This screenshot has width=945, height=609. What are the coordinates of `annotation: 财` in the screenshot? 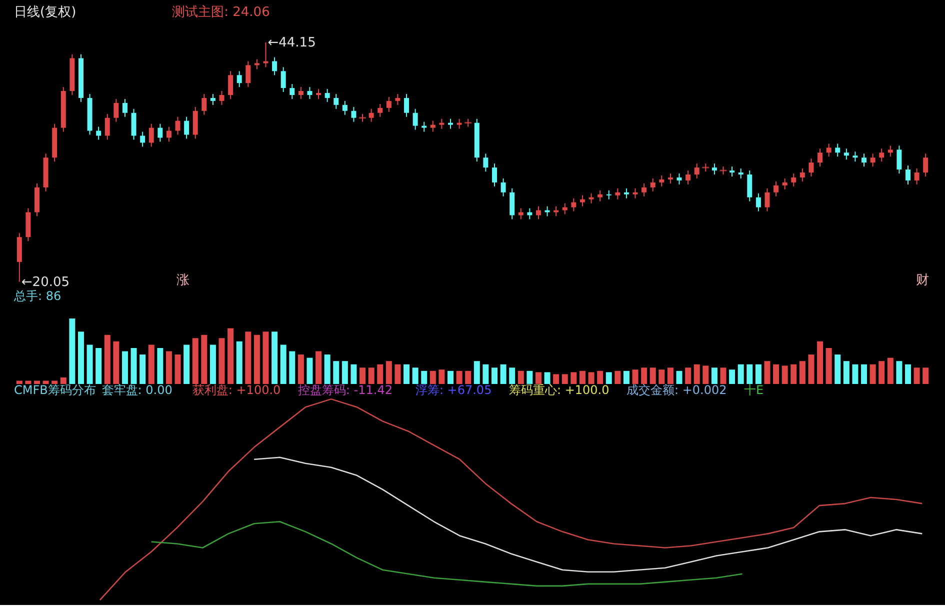 It's located at (922, 280).